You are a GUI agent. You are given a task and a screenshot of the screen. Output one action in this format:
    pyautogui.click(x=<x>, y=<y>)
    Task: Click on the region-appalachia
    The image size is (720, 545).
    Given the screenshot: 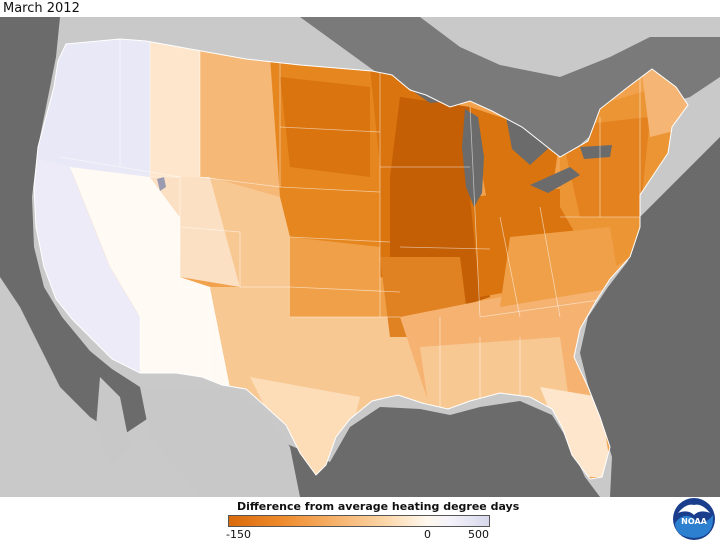 What is the action you would take?
    pyautogui.click(x=560, y=267)
    